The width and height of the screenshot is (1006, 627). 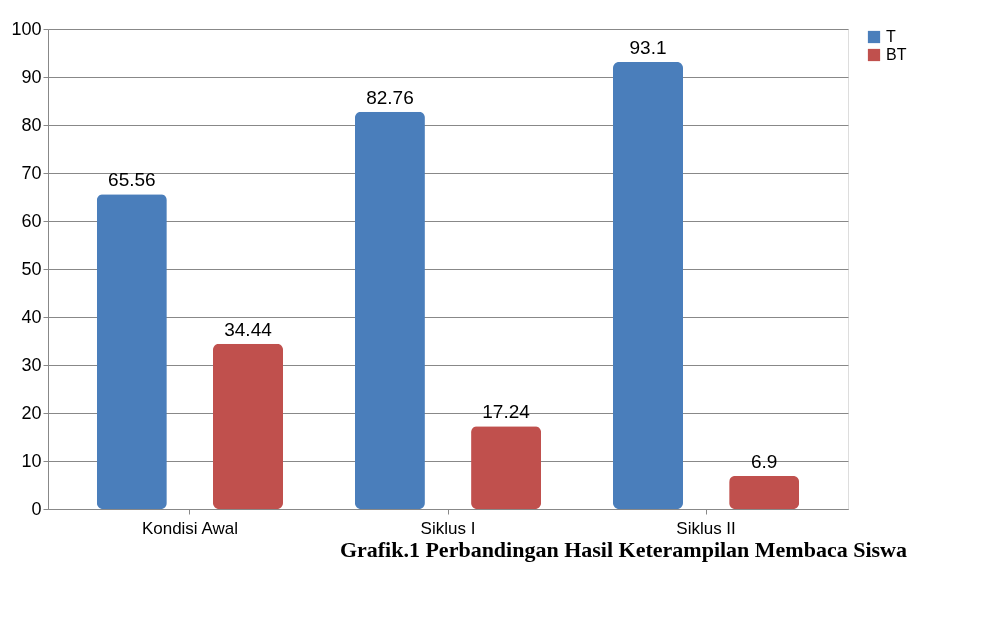 What do you see at coordinates (448, 528) in the screenshot?
I see `x-tick-label: Siklus I` at bounding box center [448, 528].